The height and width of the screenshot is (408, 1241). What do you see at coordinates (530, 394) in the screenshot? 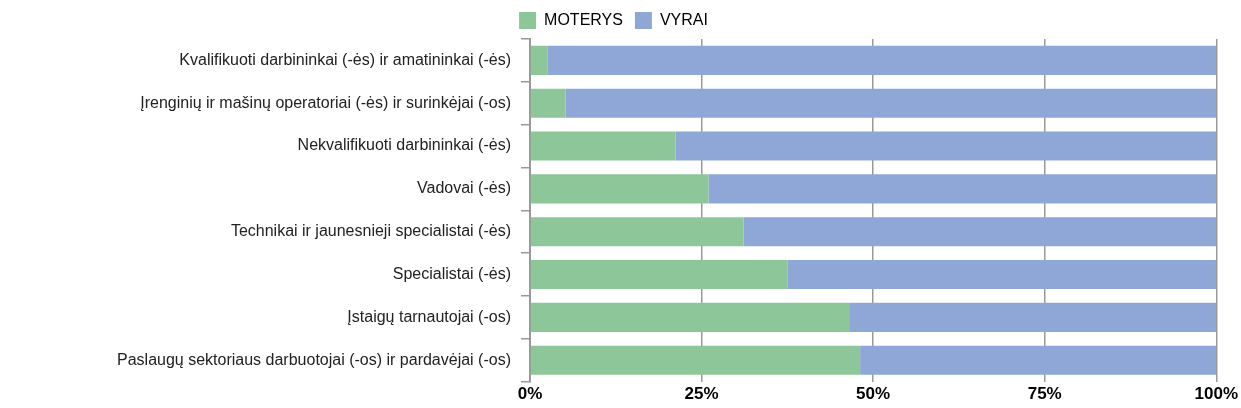
I see `x-tick-label: 0%` at bounding box center [530, 394].